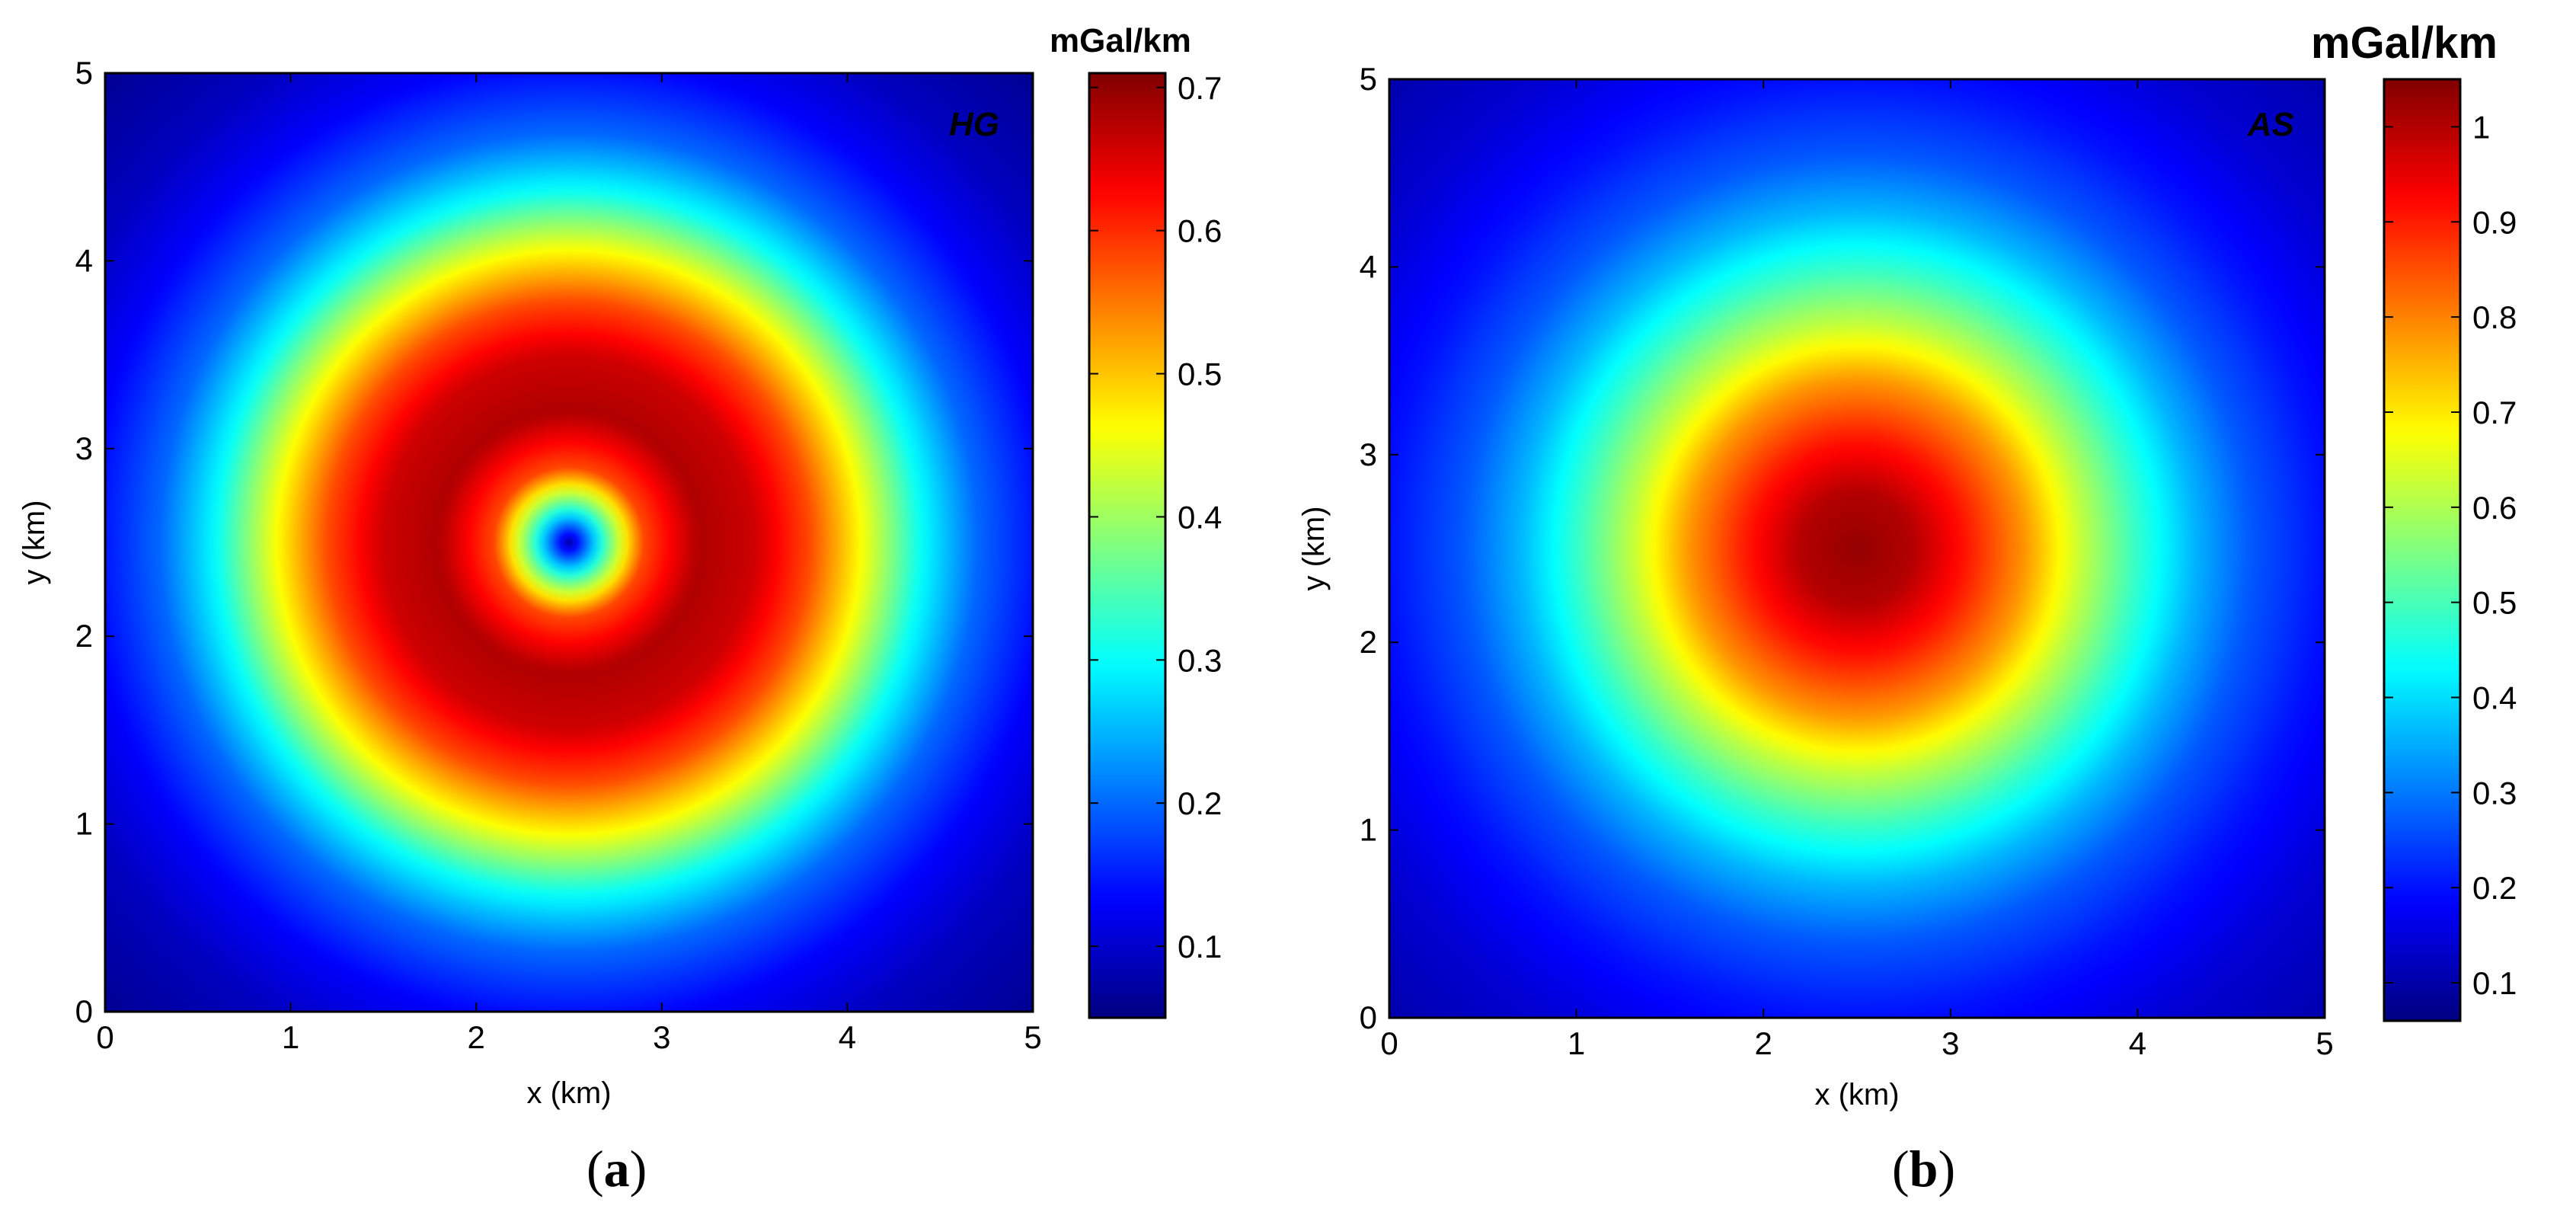 The image size is (2576, 1225). I want to click on panel-caption-letter-b: b, so click(1924, 1169).